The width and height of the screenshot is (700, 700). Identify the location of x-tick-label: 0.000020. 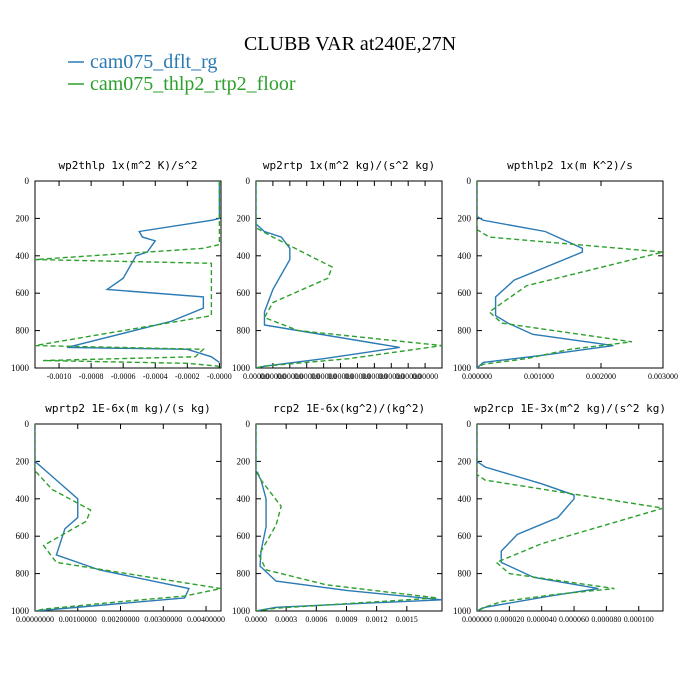
(509, 619).